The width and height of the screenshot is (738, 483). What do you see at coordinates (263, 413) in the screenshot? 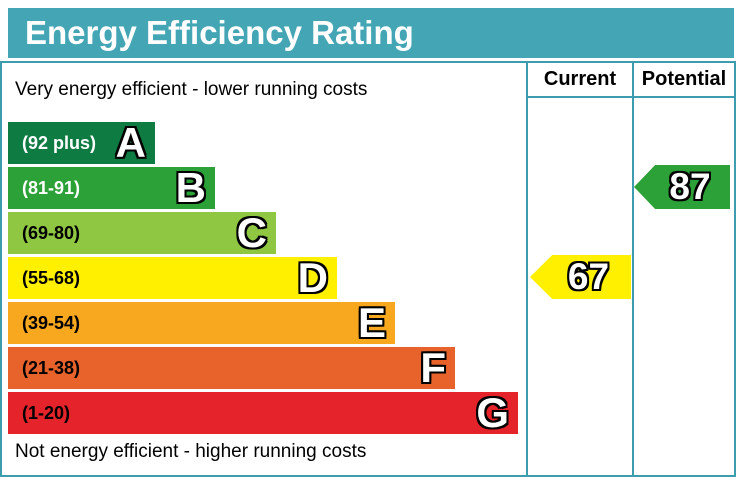
I see `band-row-g: (1-20) G` at bounding box center [263, 413].